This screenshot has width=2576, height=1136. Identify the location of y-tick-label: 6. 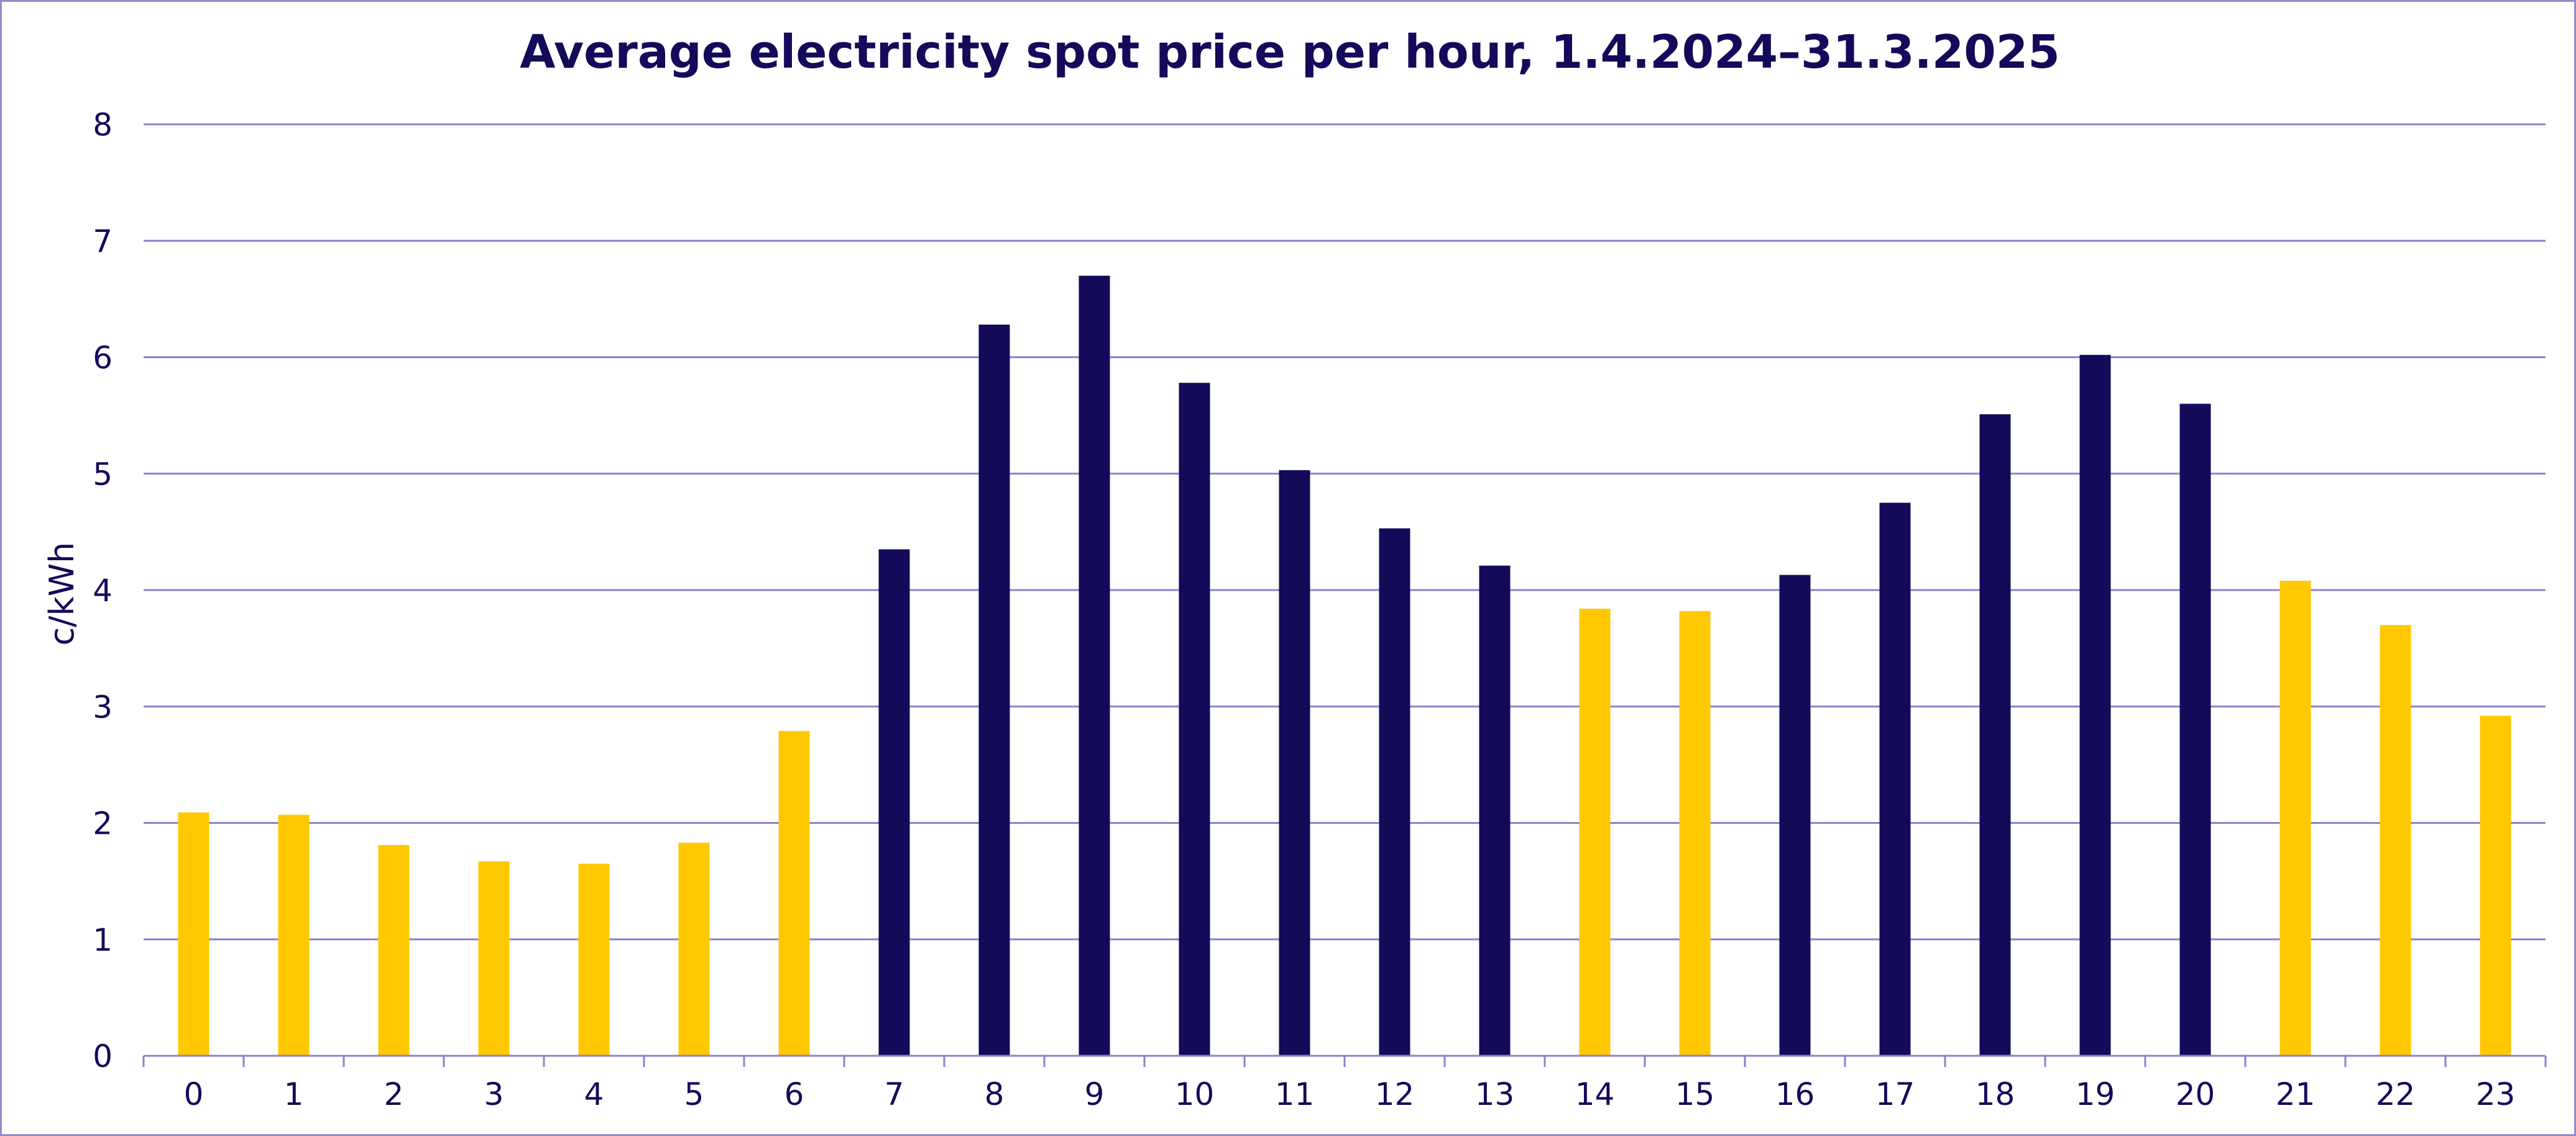
(103, 358).